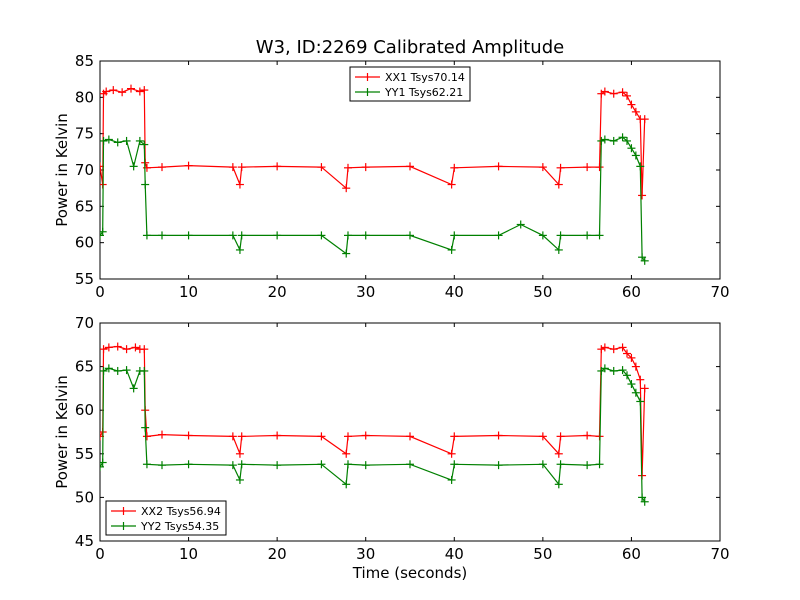 The height and width of the screenshot is (600, 800). I want to click on x-tick-label: 60, so click(631, 554).